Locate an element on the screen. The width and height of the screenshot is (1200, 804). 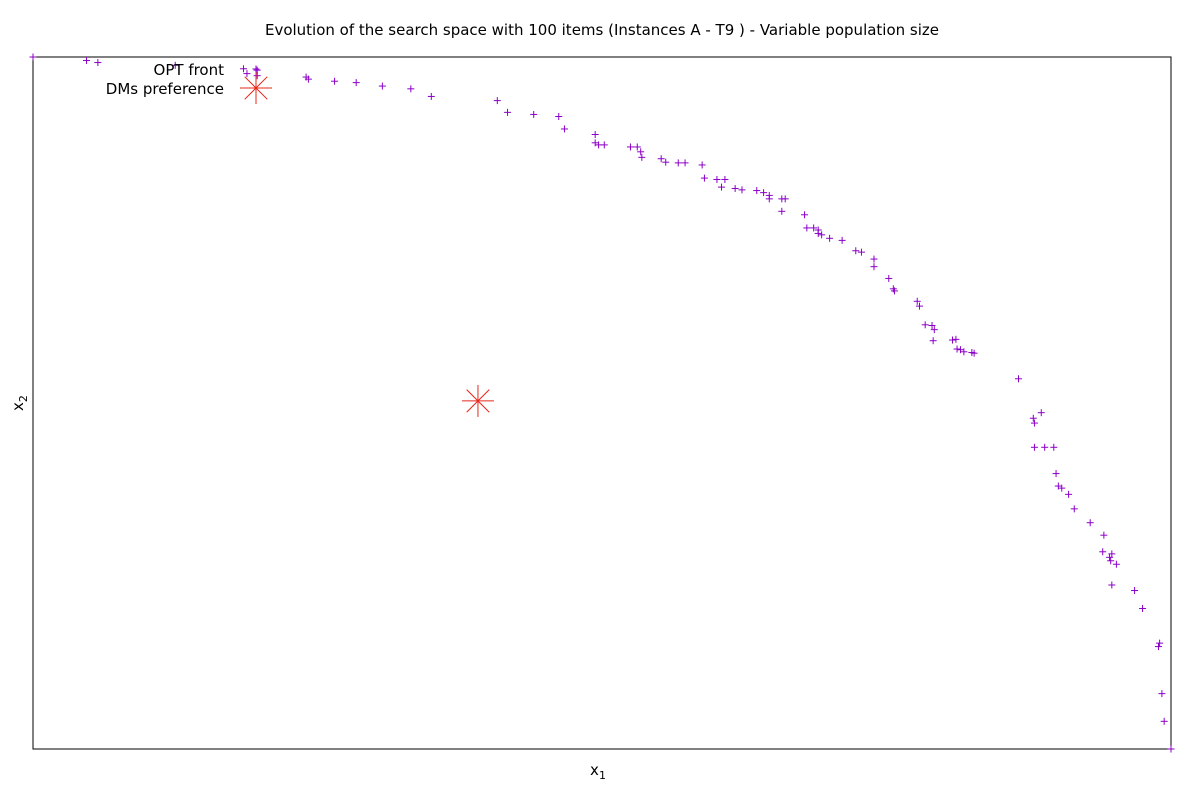
legend-marker-star is located at coordinates (256, 88).